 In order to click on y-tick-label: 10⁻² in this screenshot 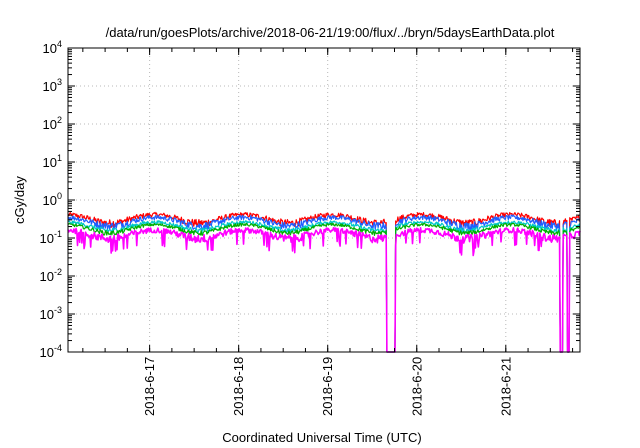, I will do `click(51, 275)`.